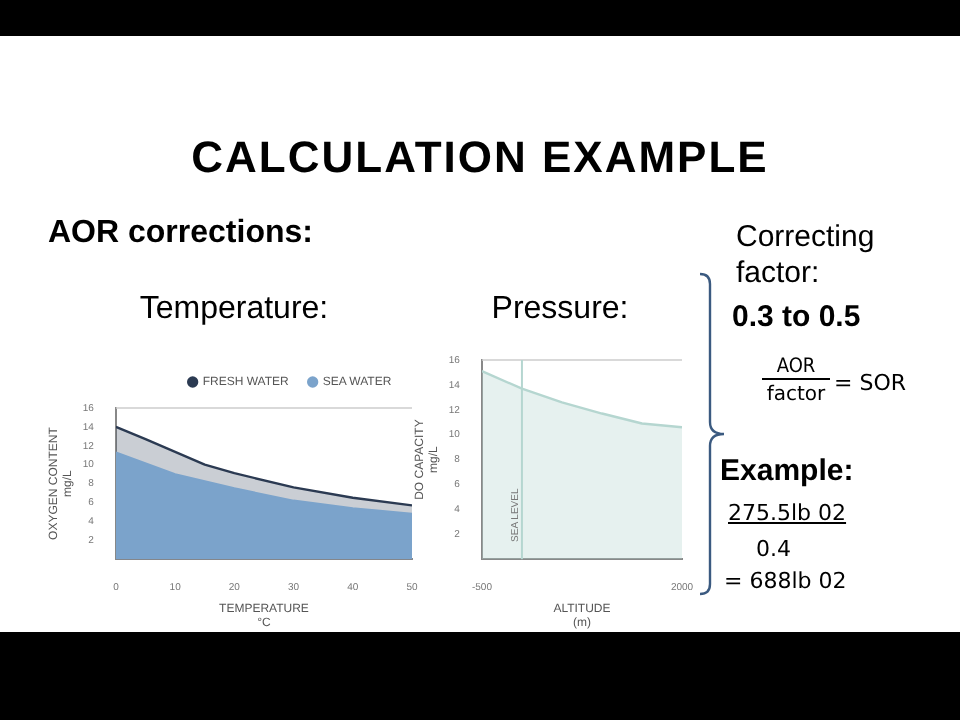 This screenshot has width=960, height=720. I want to click on text: 0.3 to 0.5, so click(796, 317).